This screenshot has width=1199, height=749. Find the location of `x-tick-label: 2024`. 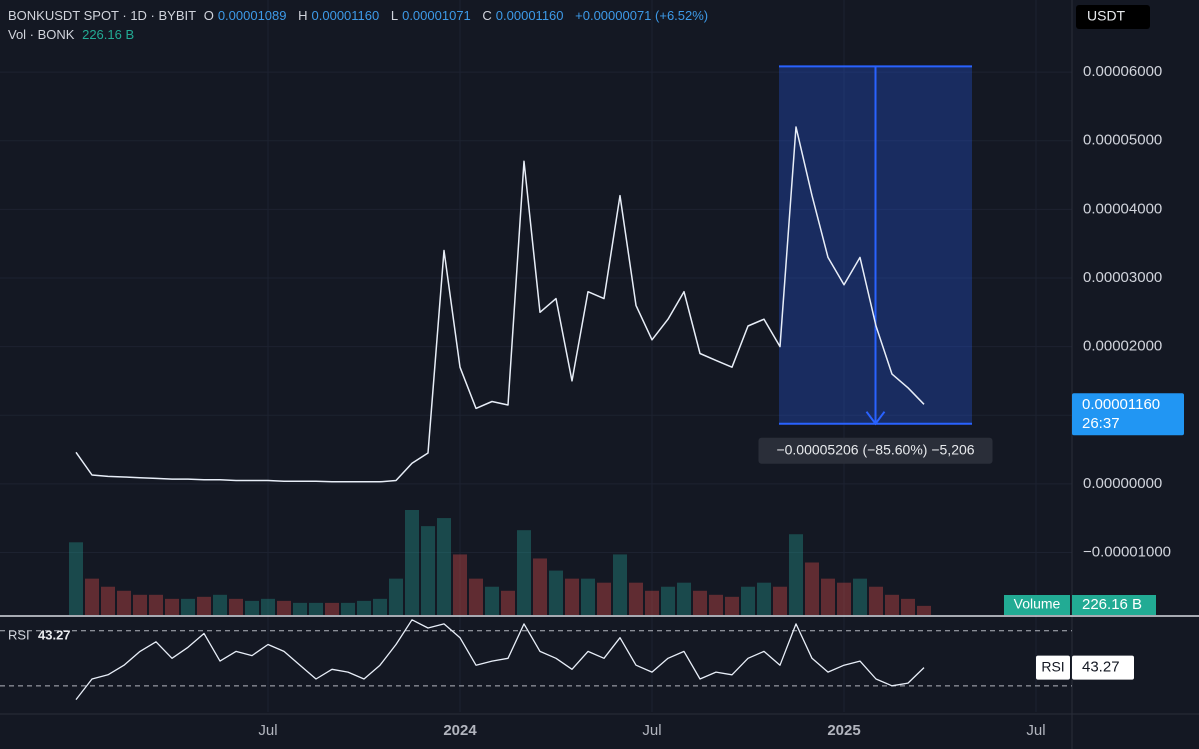

x-tick-label: 2024 is located at coordinates (460, 730).